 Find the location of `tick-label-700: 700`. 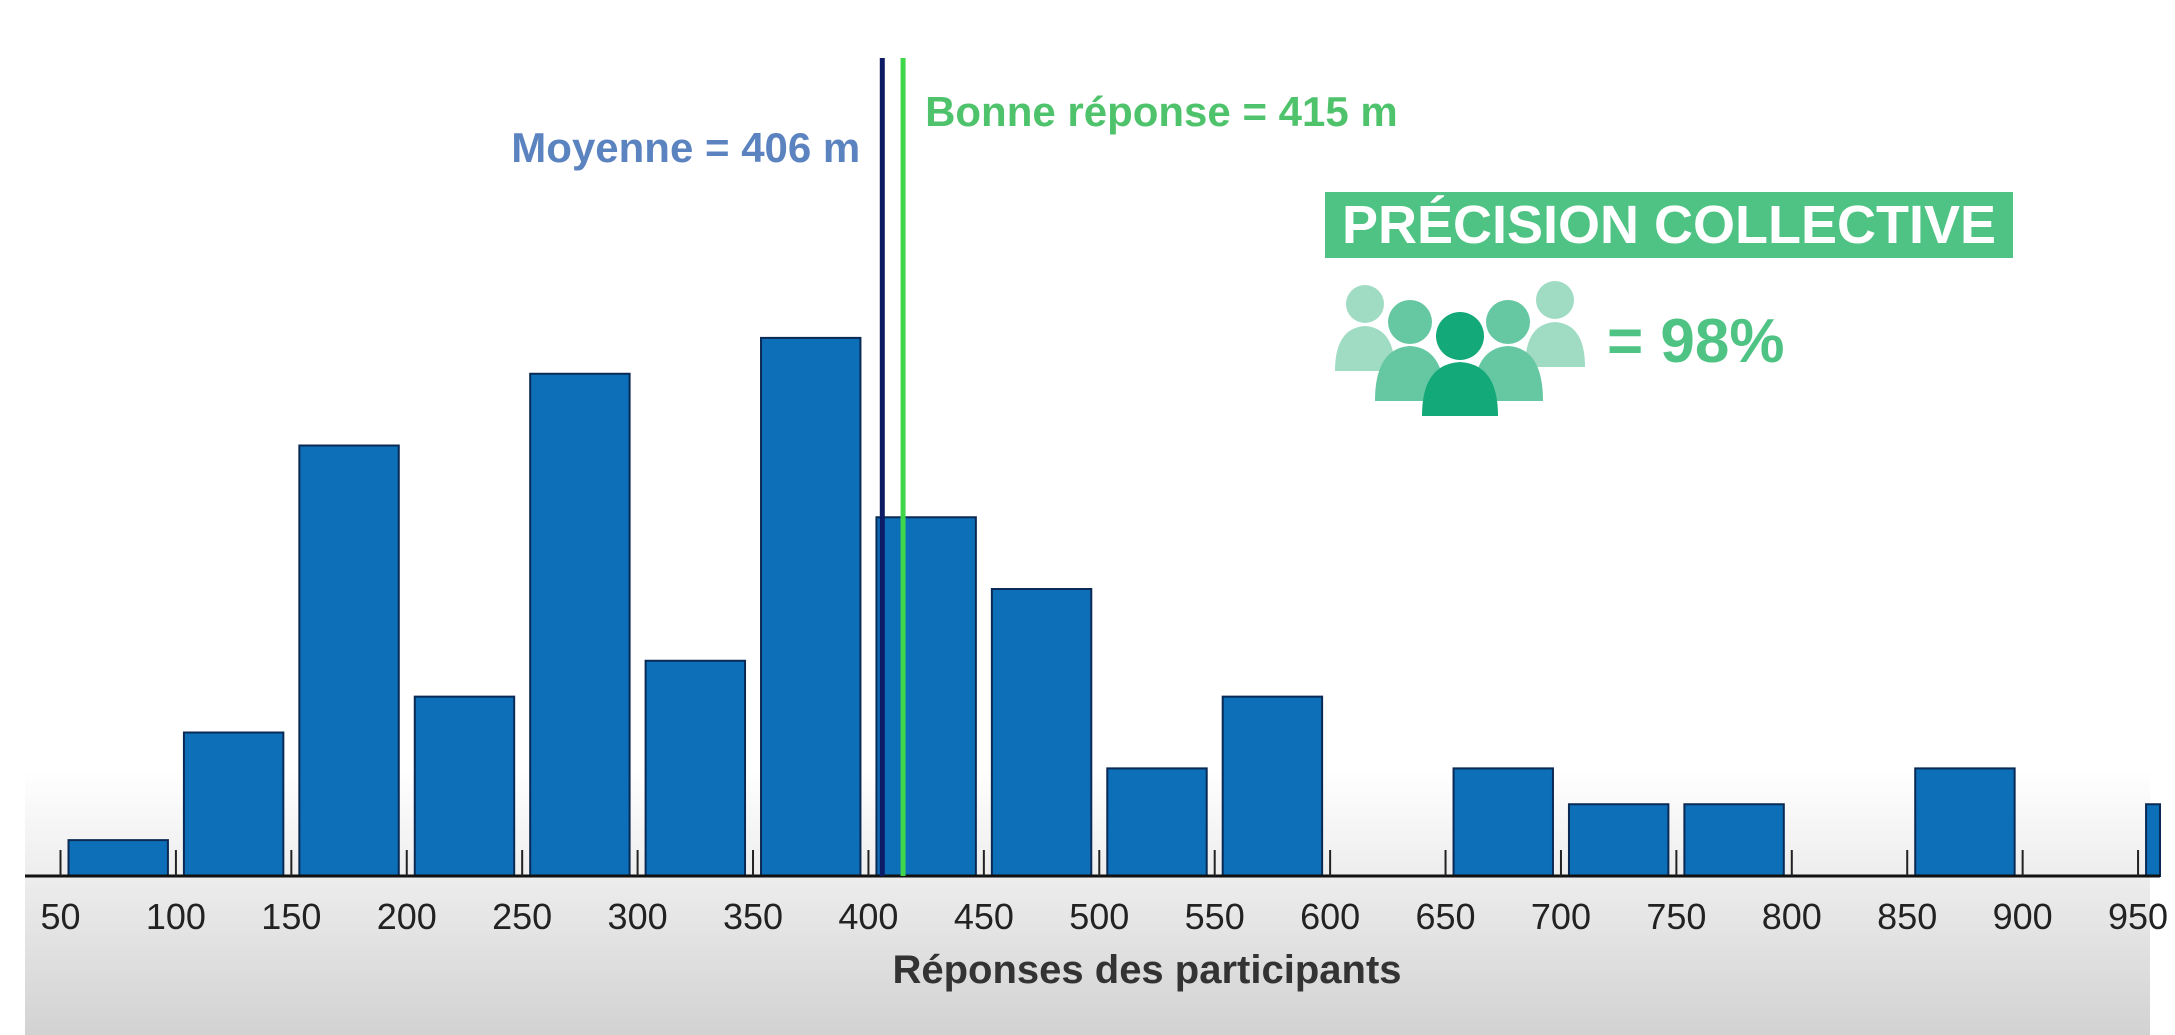

tick-label-700: 700 is located at coordinates (1561, 916).